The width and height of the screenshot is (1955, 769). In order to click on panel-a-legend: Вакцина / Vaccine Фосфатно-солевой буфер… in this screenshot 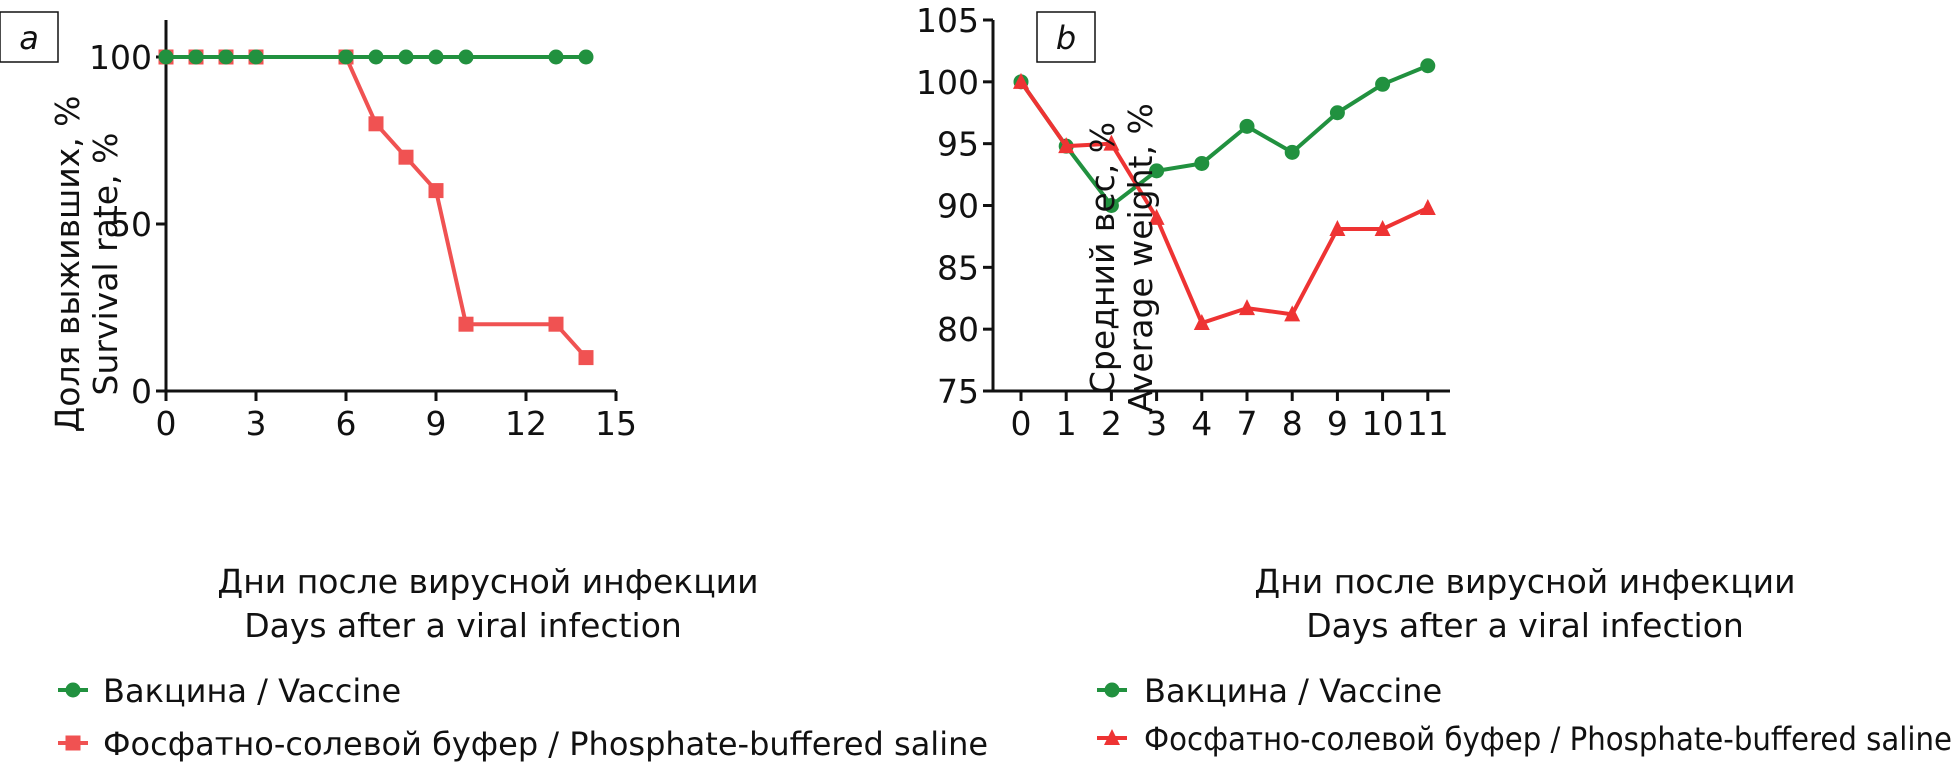, I will do `click(523, 717)`.